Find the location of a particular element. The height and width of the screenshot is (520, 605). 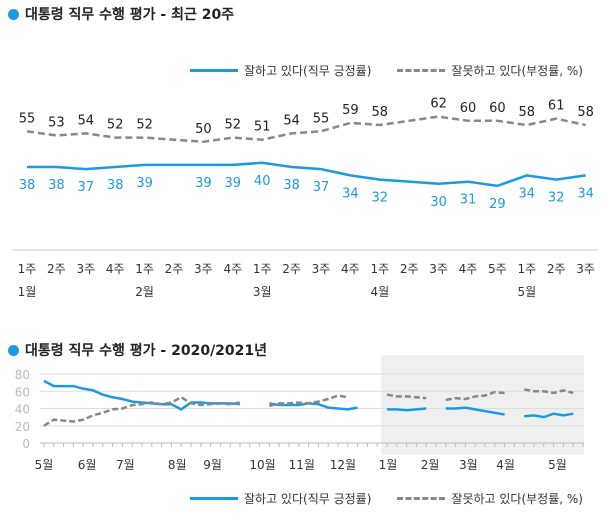

chart-title-recent: 대통령 직무 수행 평가 - 최근 20주 is located at coordinates (121, 14).